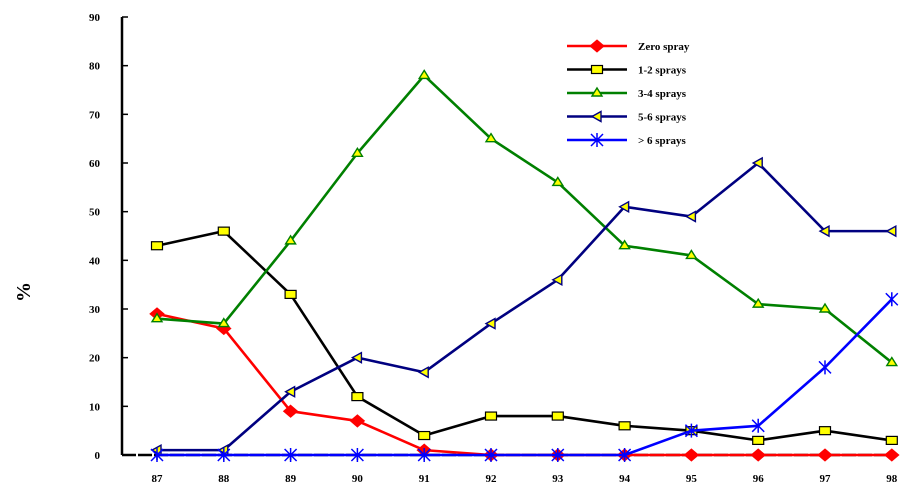 The image size is (910, 485). What do you see at coordinates (424, 479) in the screenshot?
I see `x-tick-label: 91` at bounding box center [424, 479].